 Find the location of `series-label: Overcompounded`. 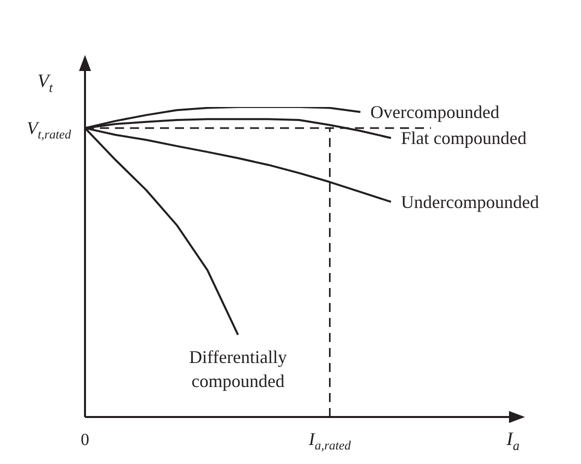

series-label: Overcompounded is located at coordinates (435, 112).